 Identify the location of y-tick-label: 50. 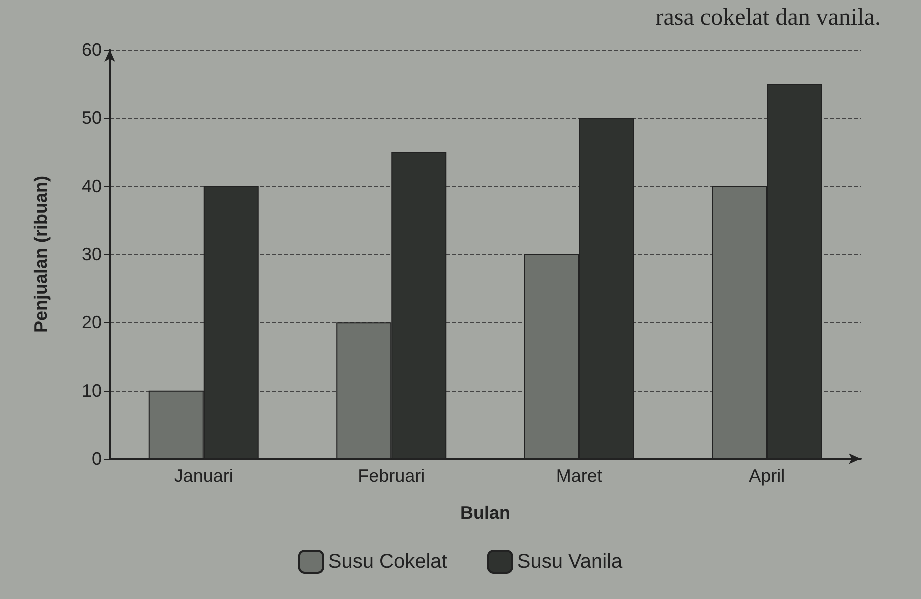
(92, 118).